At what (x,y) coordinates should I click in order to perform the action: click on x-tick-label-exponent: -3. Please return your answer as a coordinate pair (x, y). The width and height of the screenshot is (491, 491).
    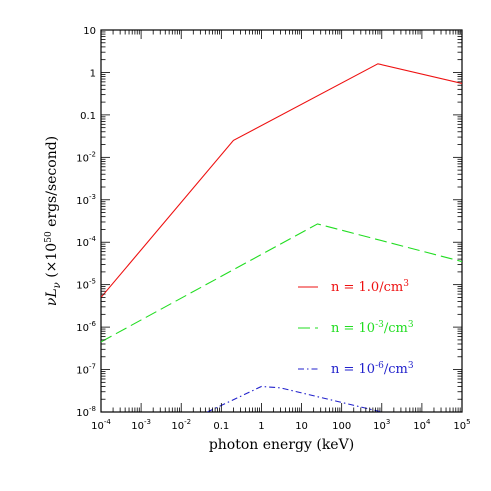
    Looking at the image, I should click on (147, 422).